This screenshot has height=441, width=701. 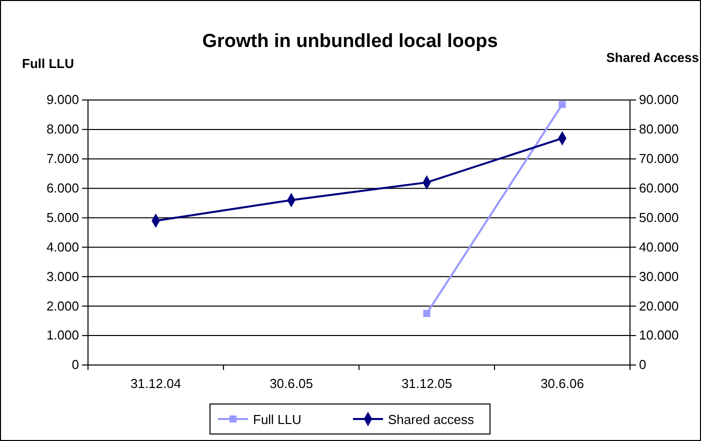 I want to click on chart-title: Growth in unbundled local loops, so click(x=350, y=41).